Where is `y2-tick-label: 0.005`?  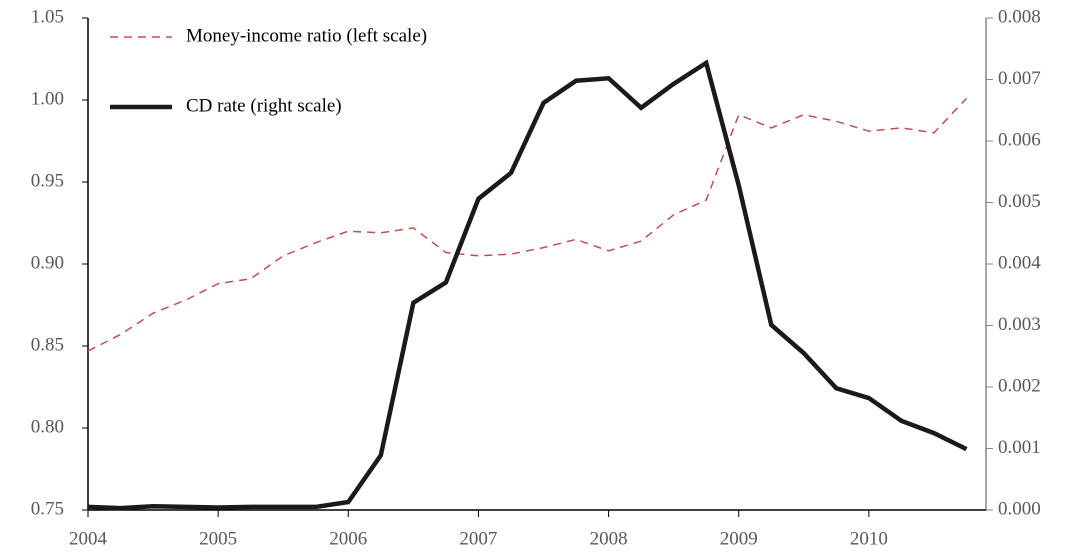
y2-tick-label: 0.005 is located at coordinates (1019, 201).